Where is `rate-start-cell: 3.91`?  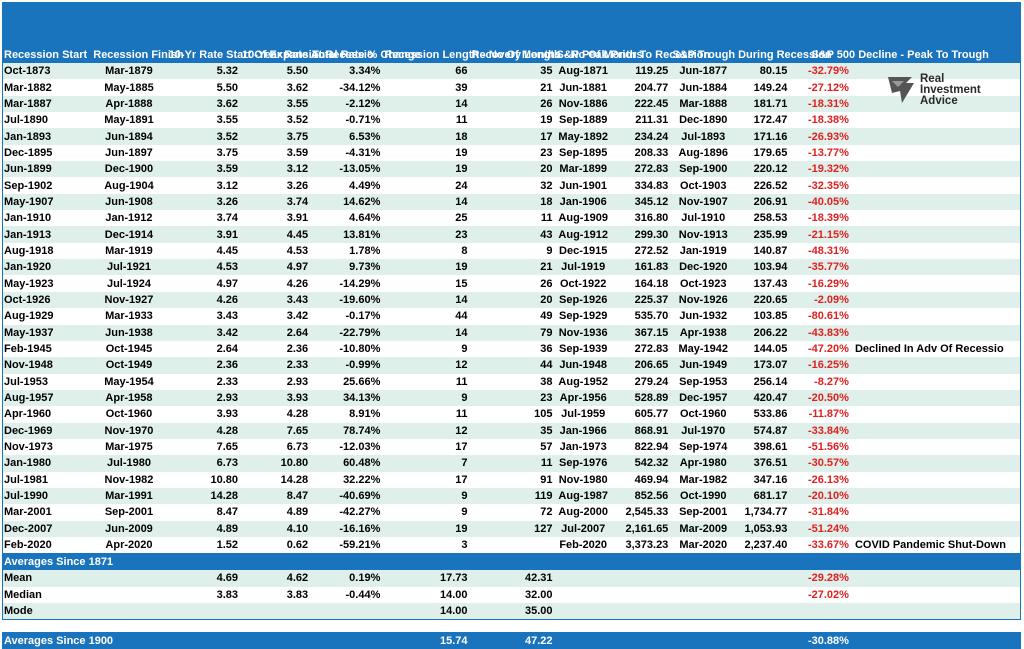 rate-start-cell: 3.91 is located at coordinates (203, 234).